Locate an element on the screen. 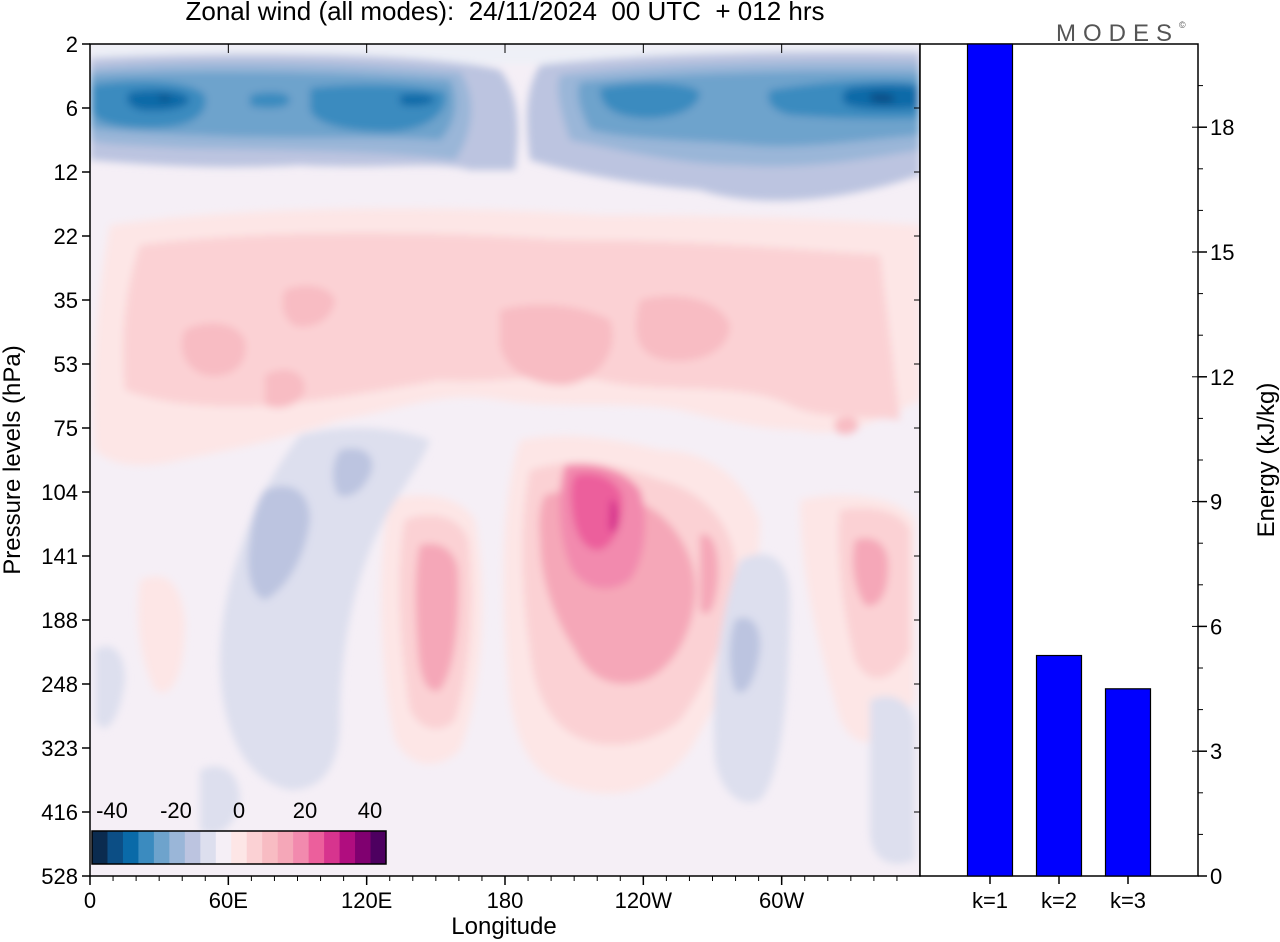 The image size is (1280, 942). energy-tick-label: 6 is located at coordinates (1216, 626).